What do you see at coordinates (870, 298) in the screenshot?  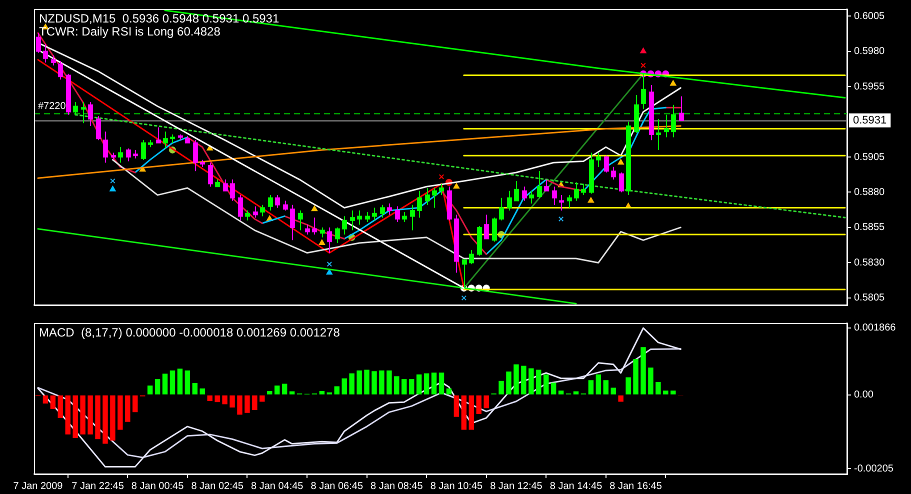 I see `y-tick-label: 0.5805` at bounding box center [870, 298].